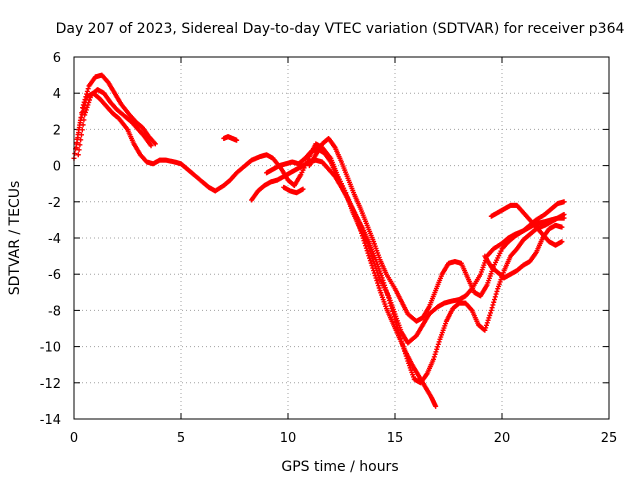 This screenshot has width=640, height=480. Describe the element at coordinates (74, 438) in the screenshot. I see `x-tick-label: 0` at that location.